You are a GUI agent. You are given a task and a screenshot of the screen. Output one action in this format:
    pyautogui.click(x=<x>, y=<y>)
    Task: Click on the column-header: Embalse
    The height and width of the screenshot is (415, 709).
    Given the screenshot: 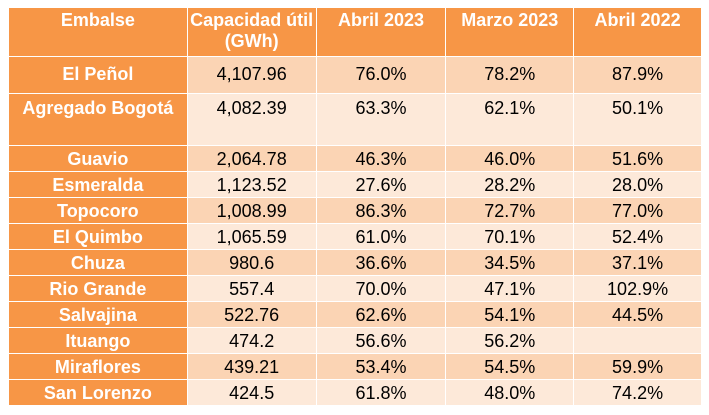 What is the action you would take?
    pyautogui.click(x=98, y=32)
    